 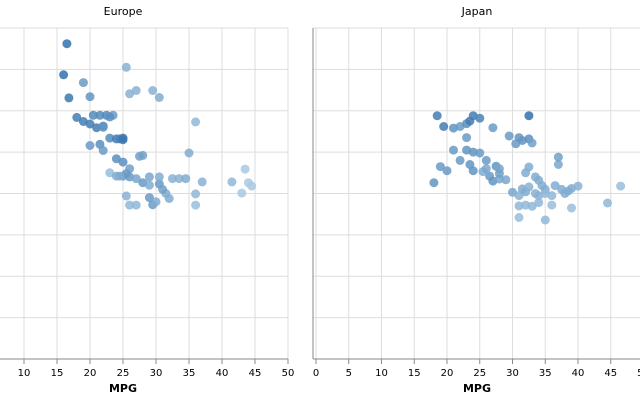 I want to click on x-axis-title: MPG, so click(x=477, y=388).